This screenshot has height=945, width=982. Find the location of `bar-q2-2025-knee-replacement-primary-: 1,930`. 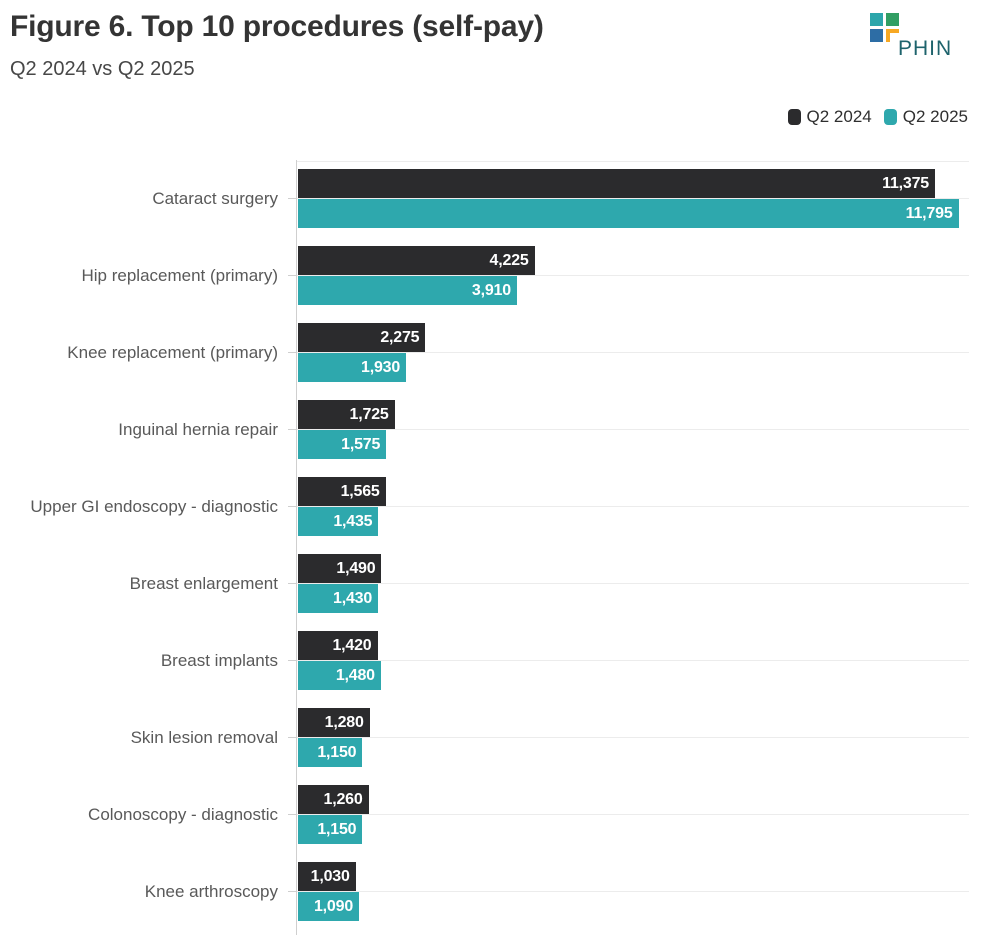

bar-q2-2025-knee-replacement-primary-: 1,930 is located at coordinates (352, 367).